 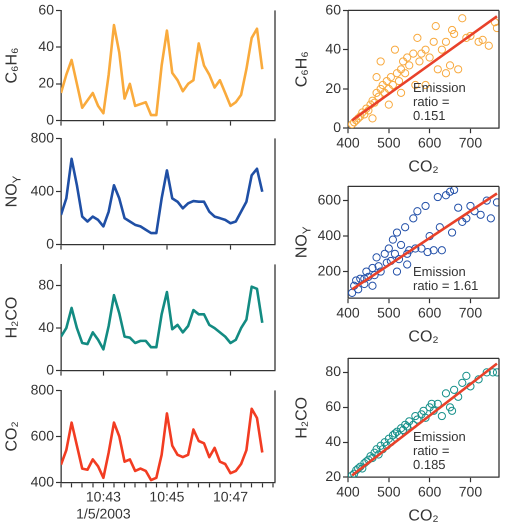 What do you see at coordinates (348, 312) in the screenshot?
I see `x-tick-label: 400` at bounding box center [348, 312].